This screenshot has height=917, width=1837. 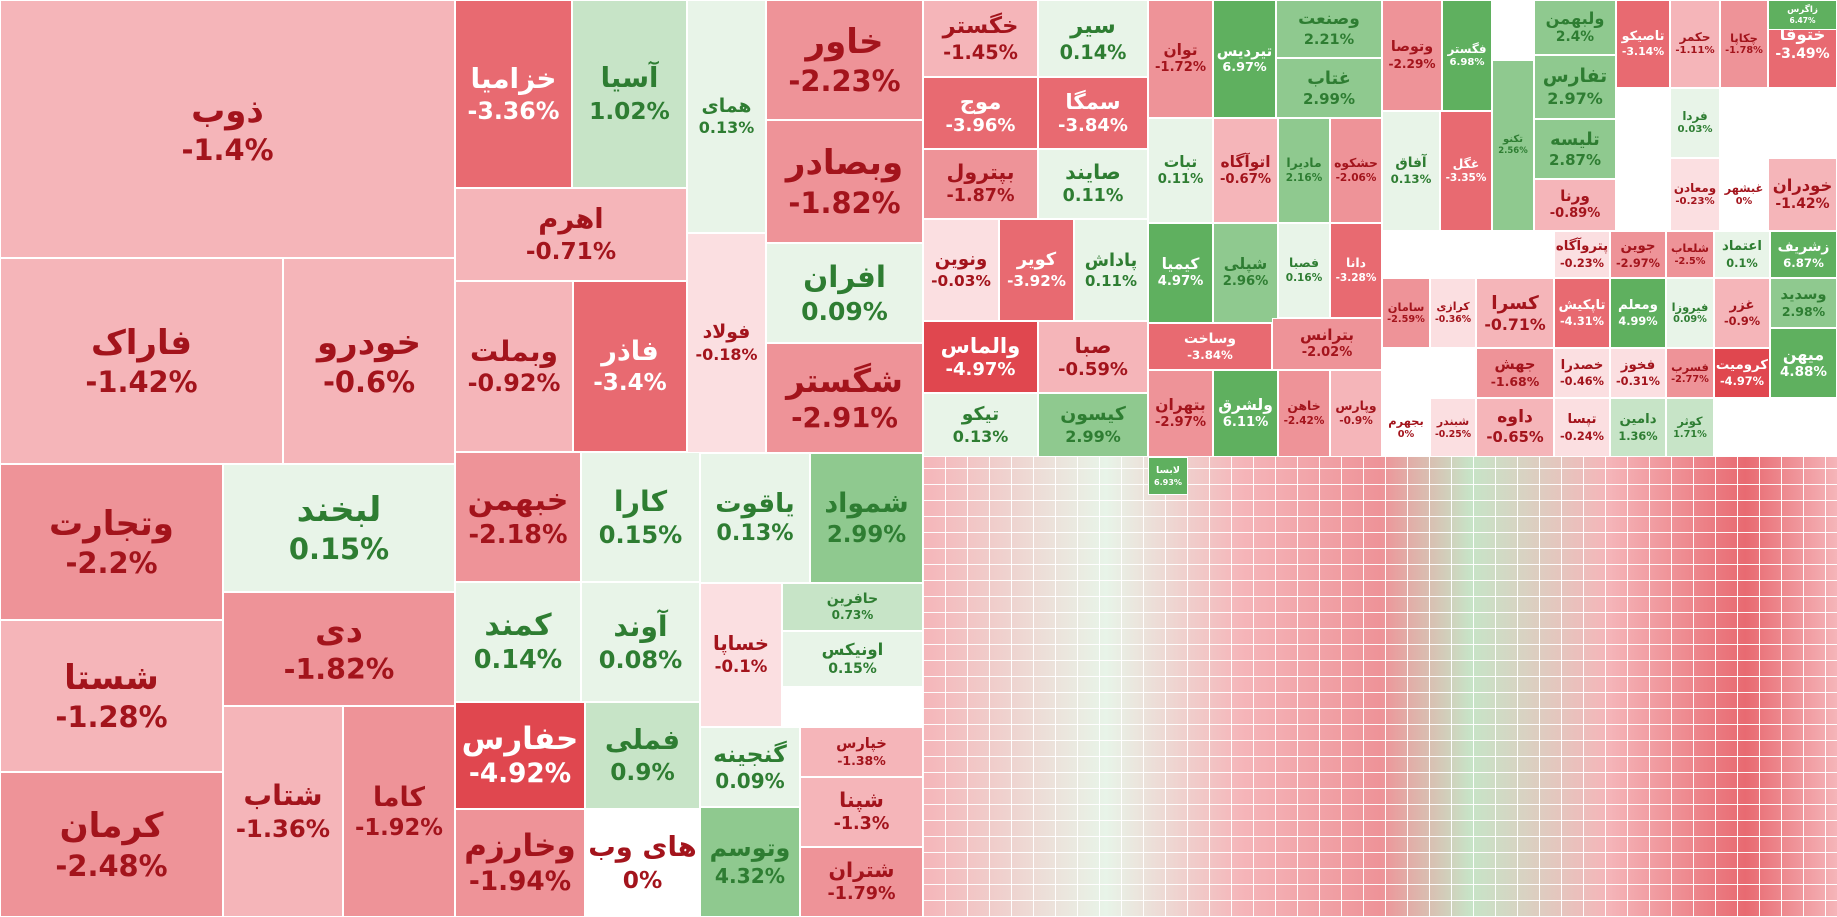 I want to click on treemap-tile: غبشهر 0%, so click(x=1744, y=194).